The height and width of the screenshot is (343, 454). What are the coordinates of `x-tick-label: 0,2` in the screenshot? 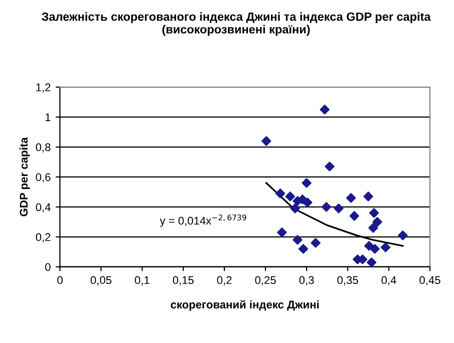 It's located at (224, 281).